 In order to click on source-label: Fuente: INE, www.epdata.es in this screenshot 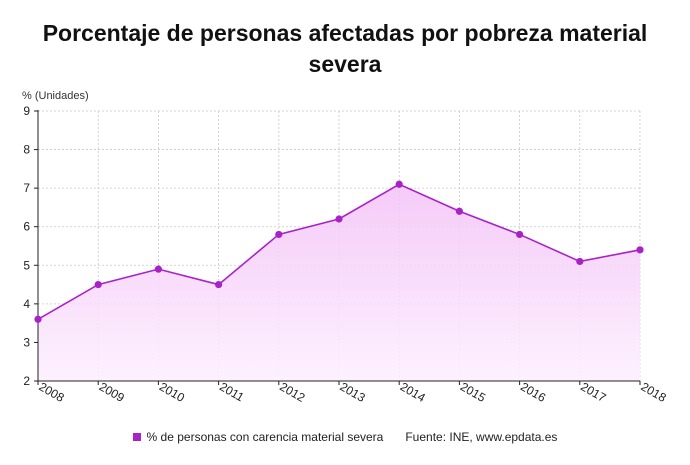, I will do `click(481, 437)`.